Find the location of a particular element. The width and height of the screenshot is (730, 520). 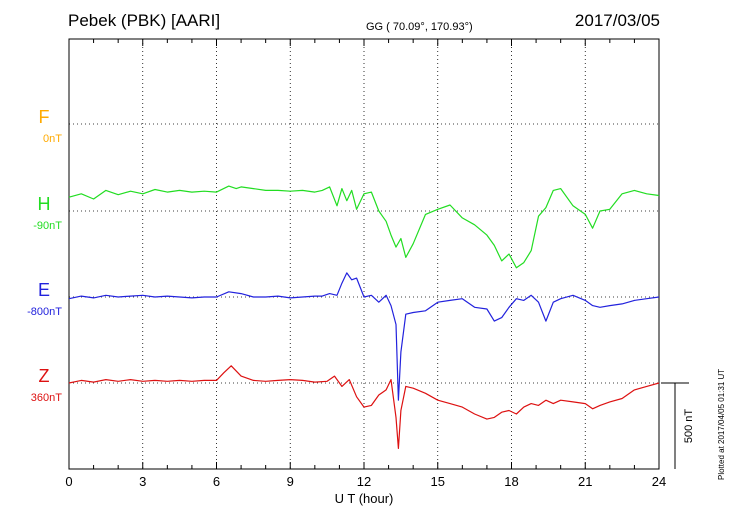

geographic-coordinates: GG ( 70.09°, 170.93°) is located at coordinates (419, 27).